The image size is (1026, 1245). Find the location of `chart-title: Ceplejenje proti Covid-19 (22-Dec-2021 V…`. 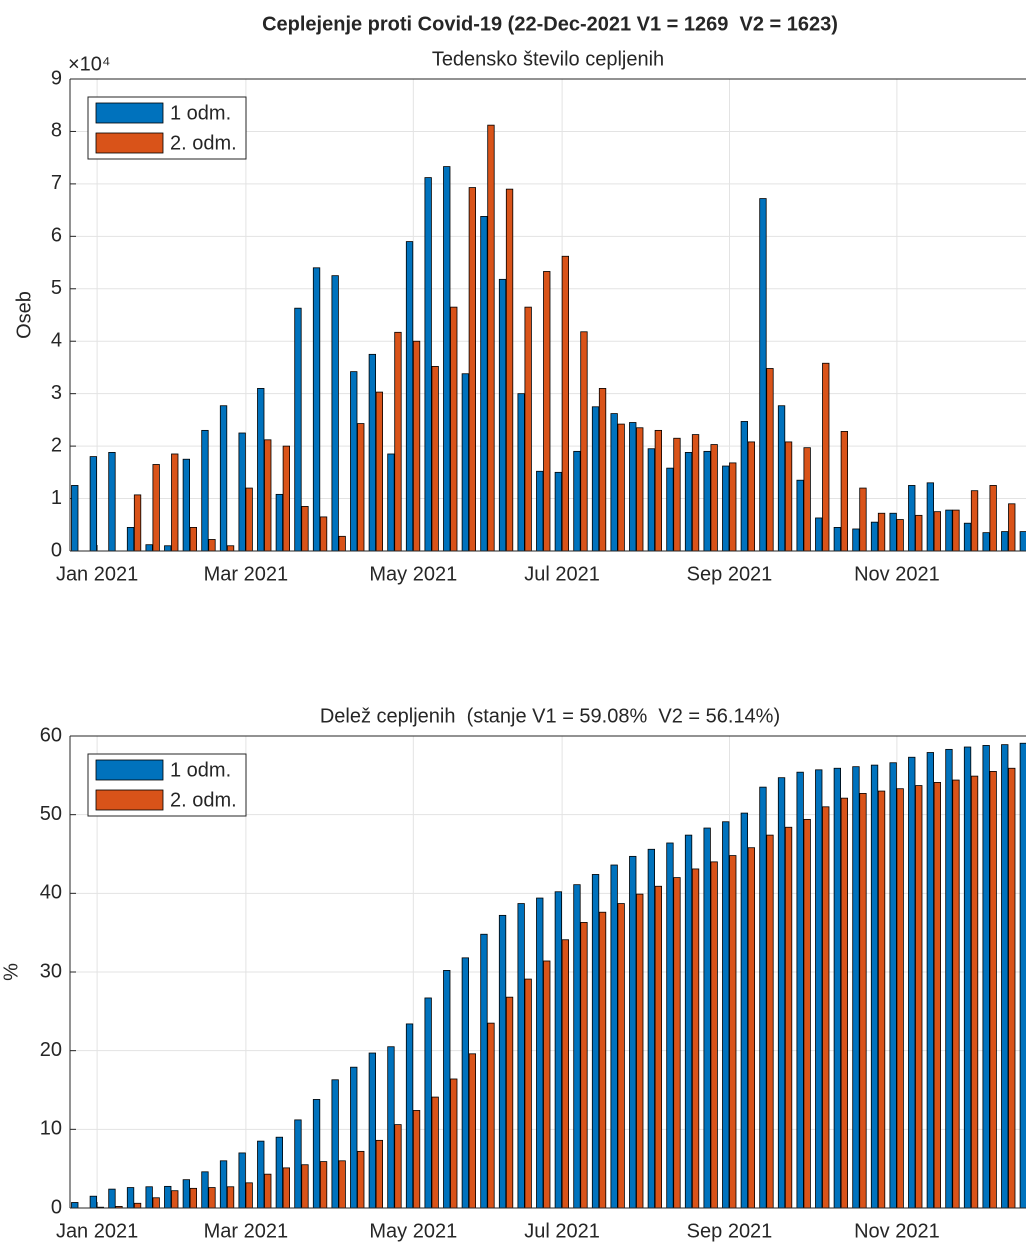

chart-title: Ceplejenje proti Covid-19 (22-Dec-2021 V… is located at coordinates (550, 24).